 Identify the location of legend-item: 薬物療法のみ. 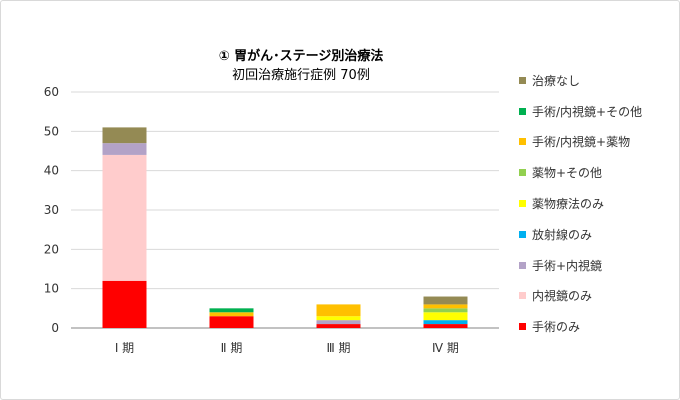
(580, 203).